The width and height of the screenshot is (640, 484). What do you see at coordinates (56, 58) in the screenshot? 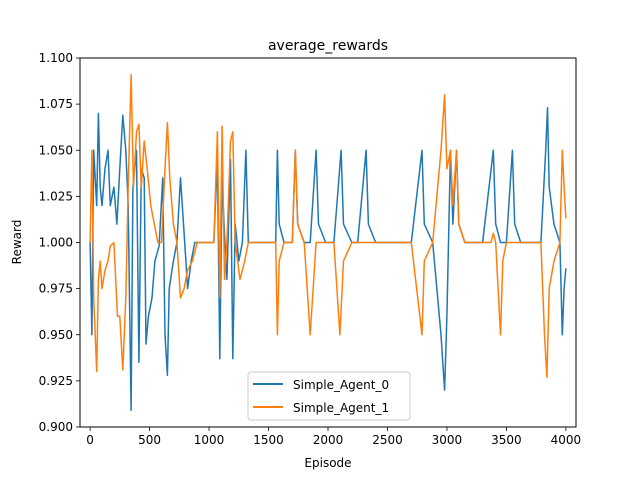
I see `y-tick-label: 1.100` at bounding box center [56, 58].